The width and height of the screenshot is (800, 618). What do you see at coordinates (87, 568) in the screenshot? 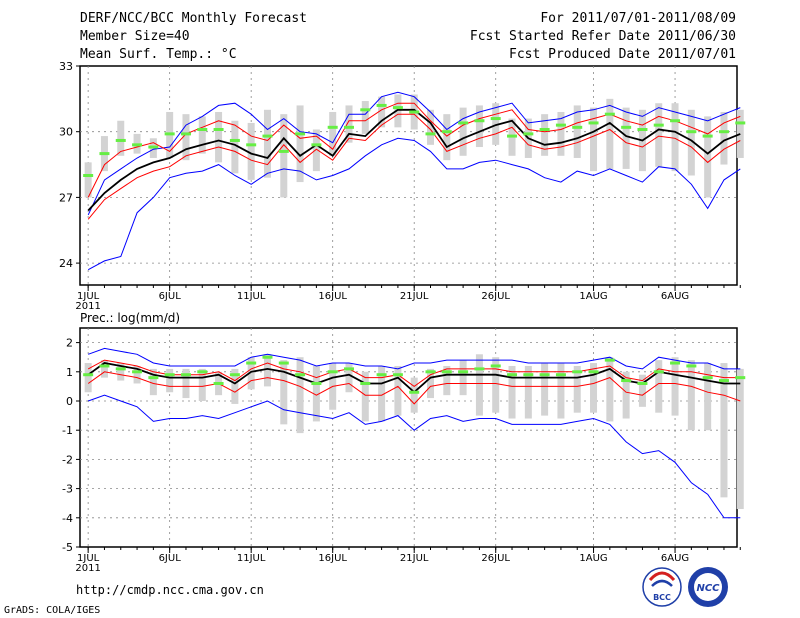
I see `precipitation-year-label: 2011` at bounding box center [87, 568].